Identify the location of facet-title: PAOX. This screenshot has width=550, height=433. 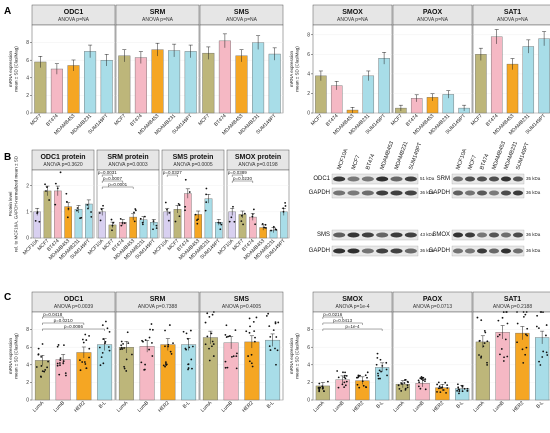
(433, 12).